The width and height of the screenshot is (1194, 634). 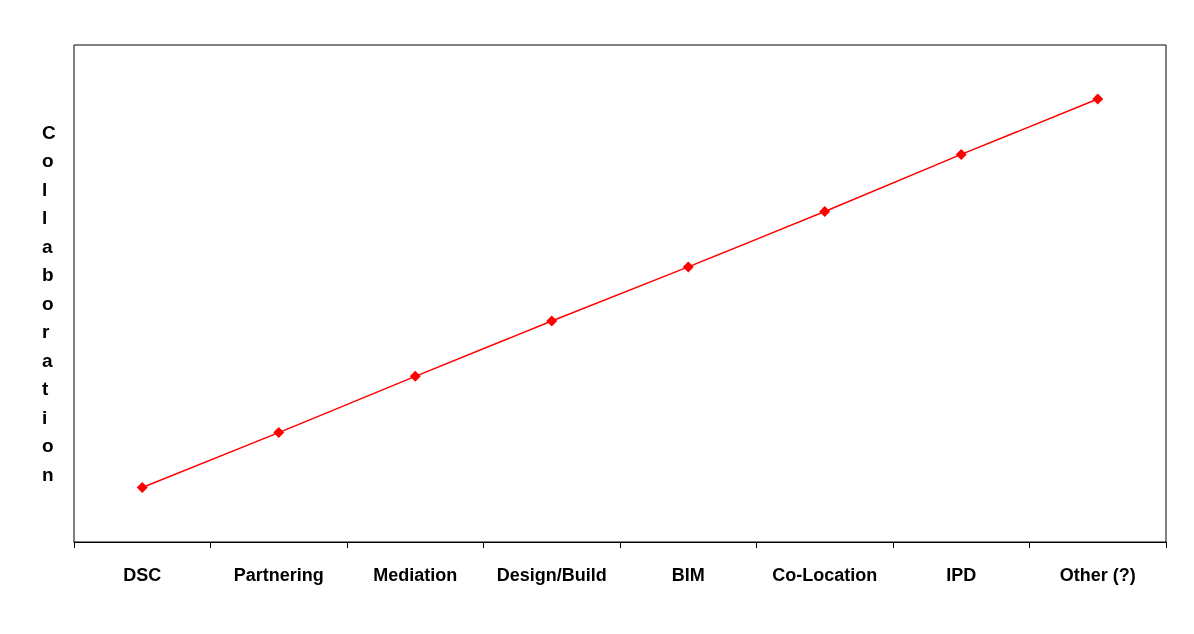 What do you see at coordinates (825, 575) in the screenshot?
I see `x-tick-label: Co-Location` at bounding box center [825, 575].